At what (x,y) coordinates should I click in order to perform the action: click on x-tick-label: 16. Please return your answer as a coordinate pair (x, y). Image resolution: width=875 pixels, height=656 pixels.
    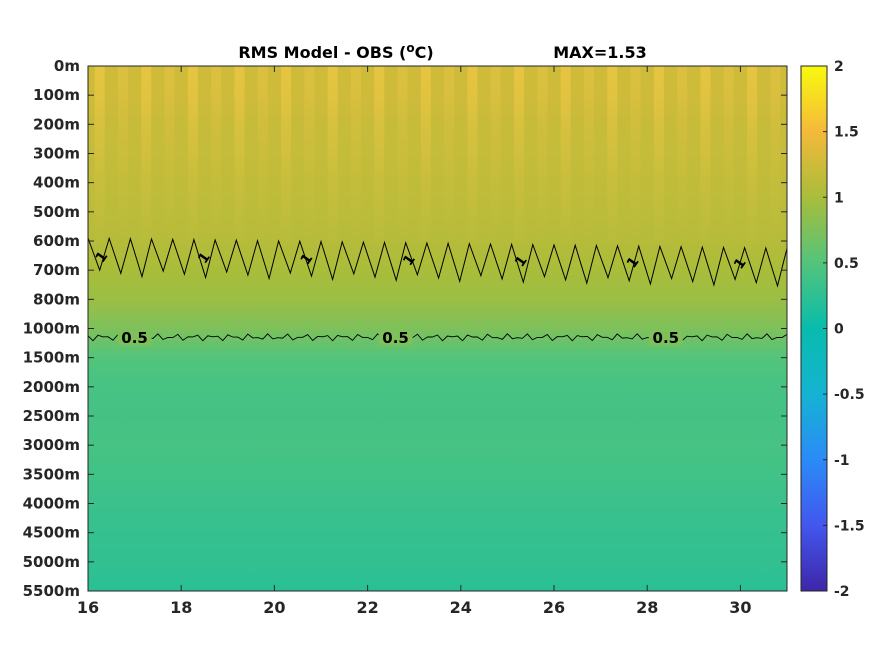
    Looking at the image, I should click on (88, 607).